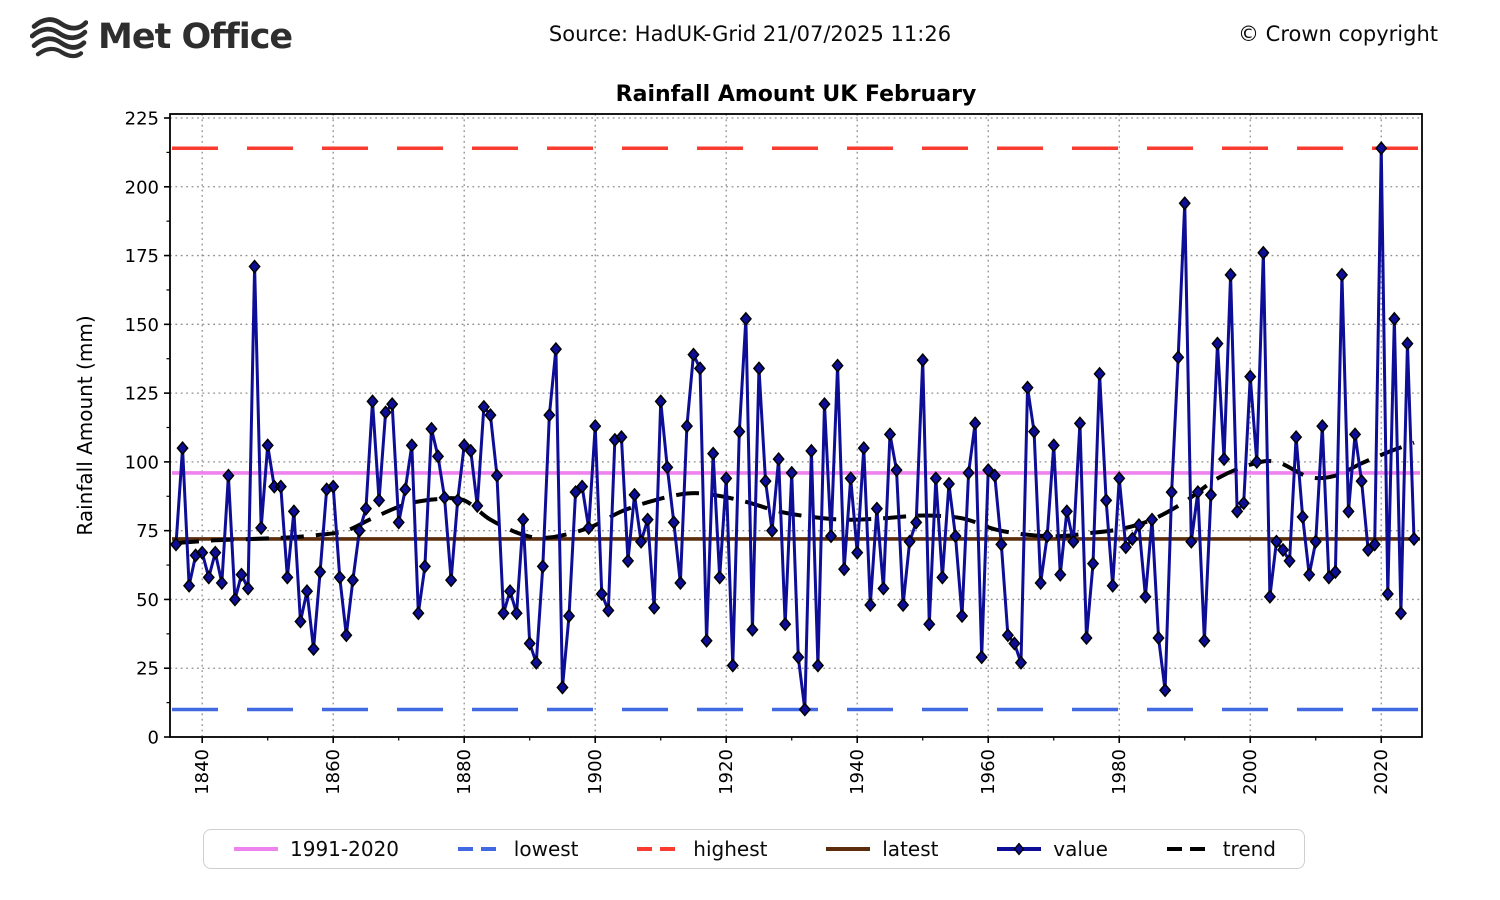  I want to click on x-tick-label: 1860, so click(333, 772).